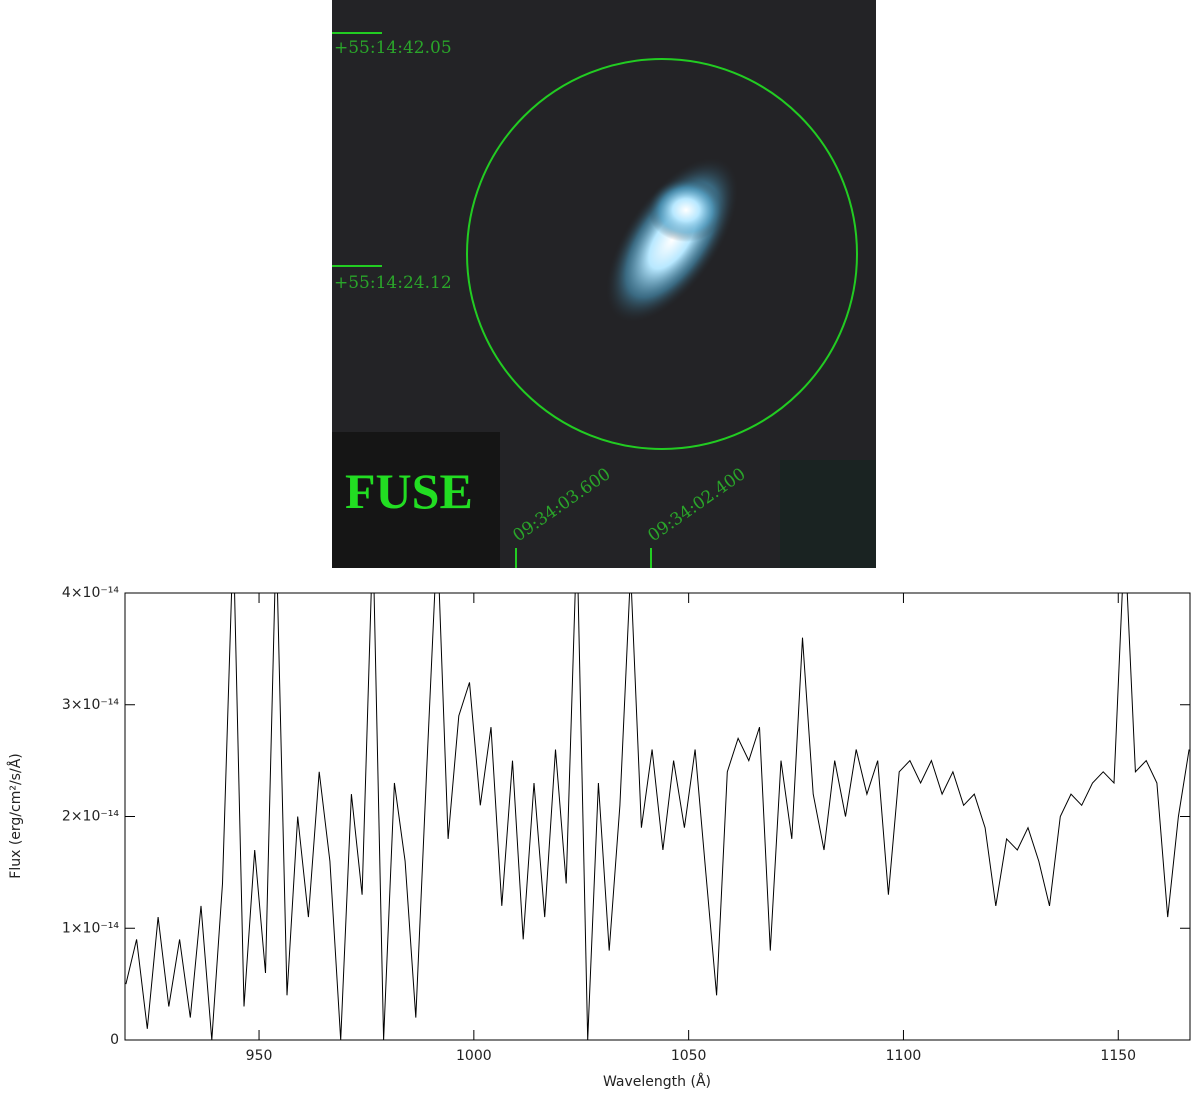 Image resolution: width=1200 pixels, height=1096 pixels. I want to click on y-axis-label: Flux (erg/cm²/s/Å), so click(15, 815).